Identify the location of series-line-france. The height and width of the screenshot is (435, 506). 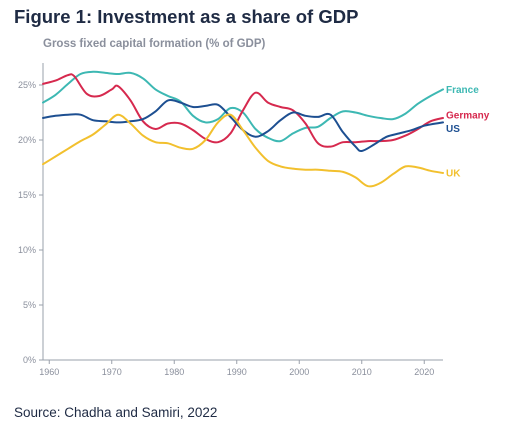
(243, 106).